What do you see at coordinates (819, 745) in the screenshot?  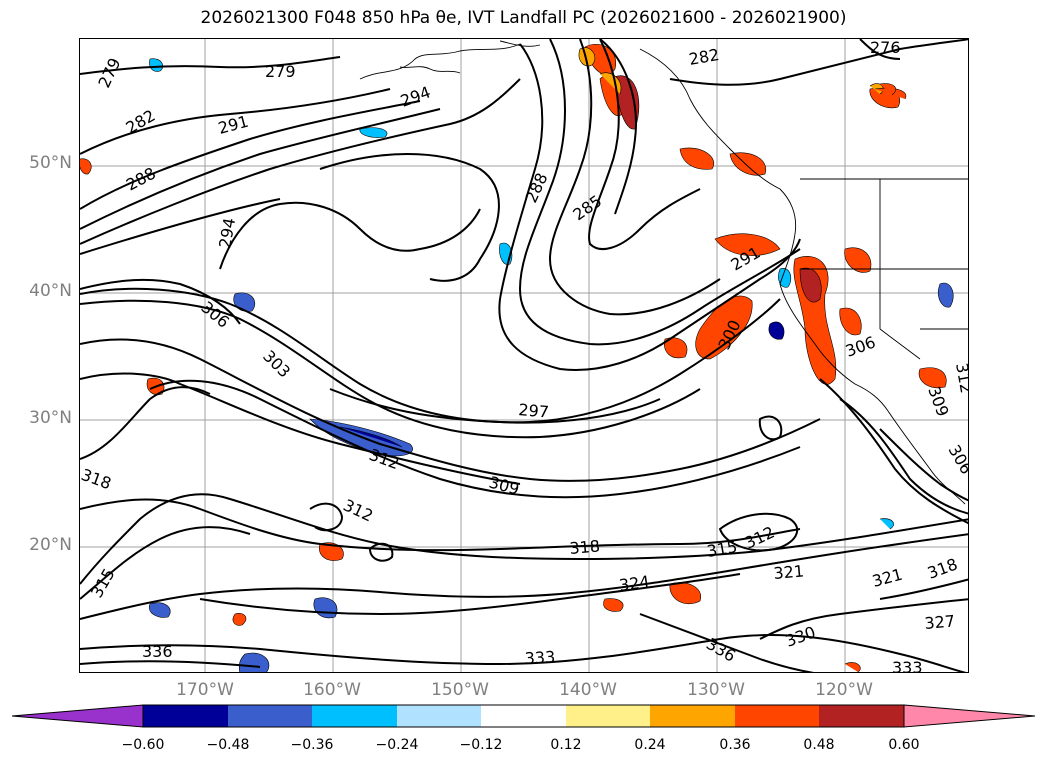 I see `colorbar-tick: 0.48` at bounding box center [819, 745].